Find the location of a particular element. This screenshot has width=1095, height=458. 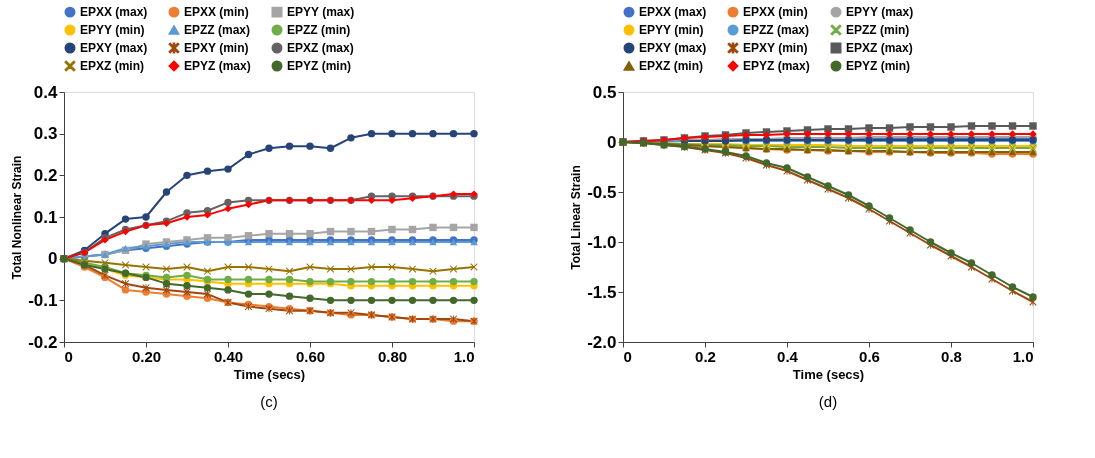

x-tick-label: 0.2 is located at coordinates (705, 356).